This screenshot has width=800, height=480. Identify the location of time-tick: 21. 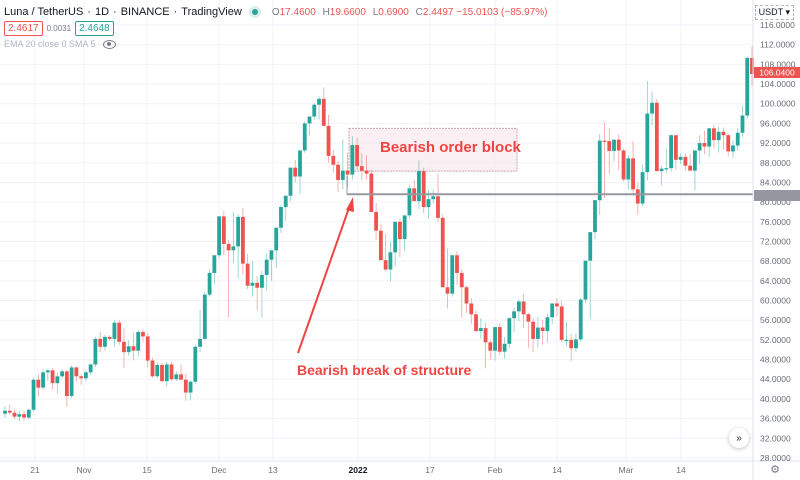
(35, 470).